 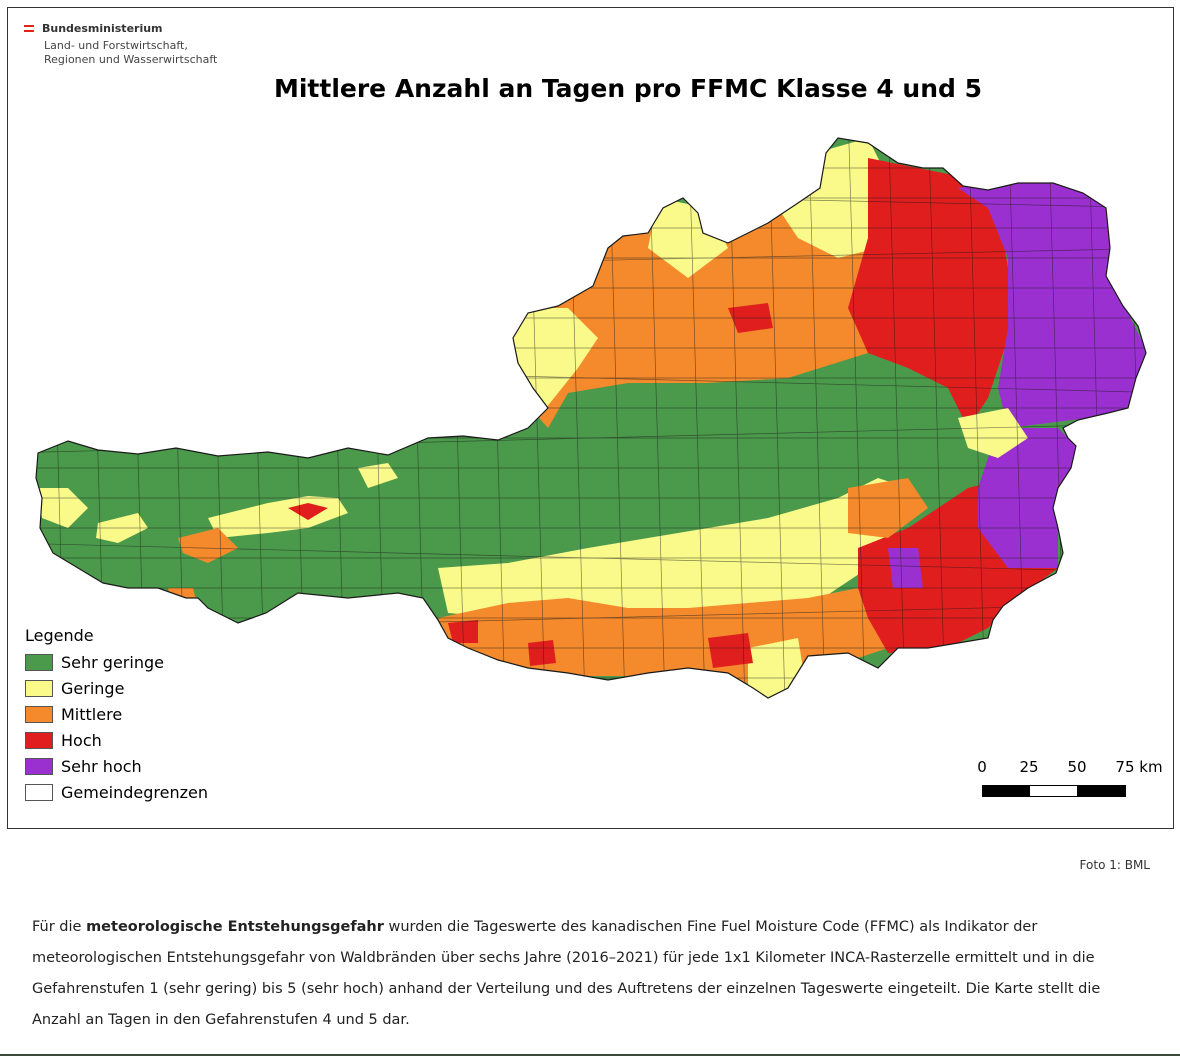 I want to click on legend-item-sehr-geringe: Sehr geringe, so click(x=116, y=662).